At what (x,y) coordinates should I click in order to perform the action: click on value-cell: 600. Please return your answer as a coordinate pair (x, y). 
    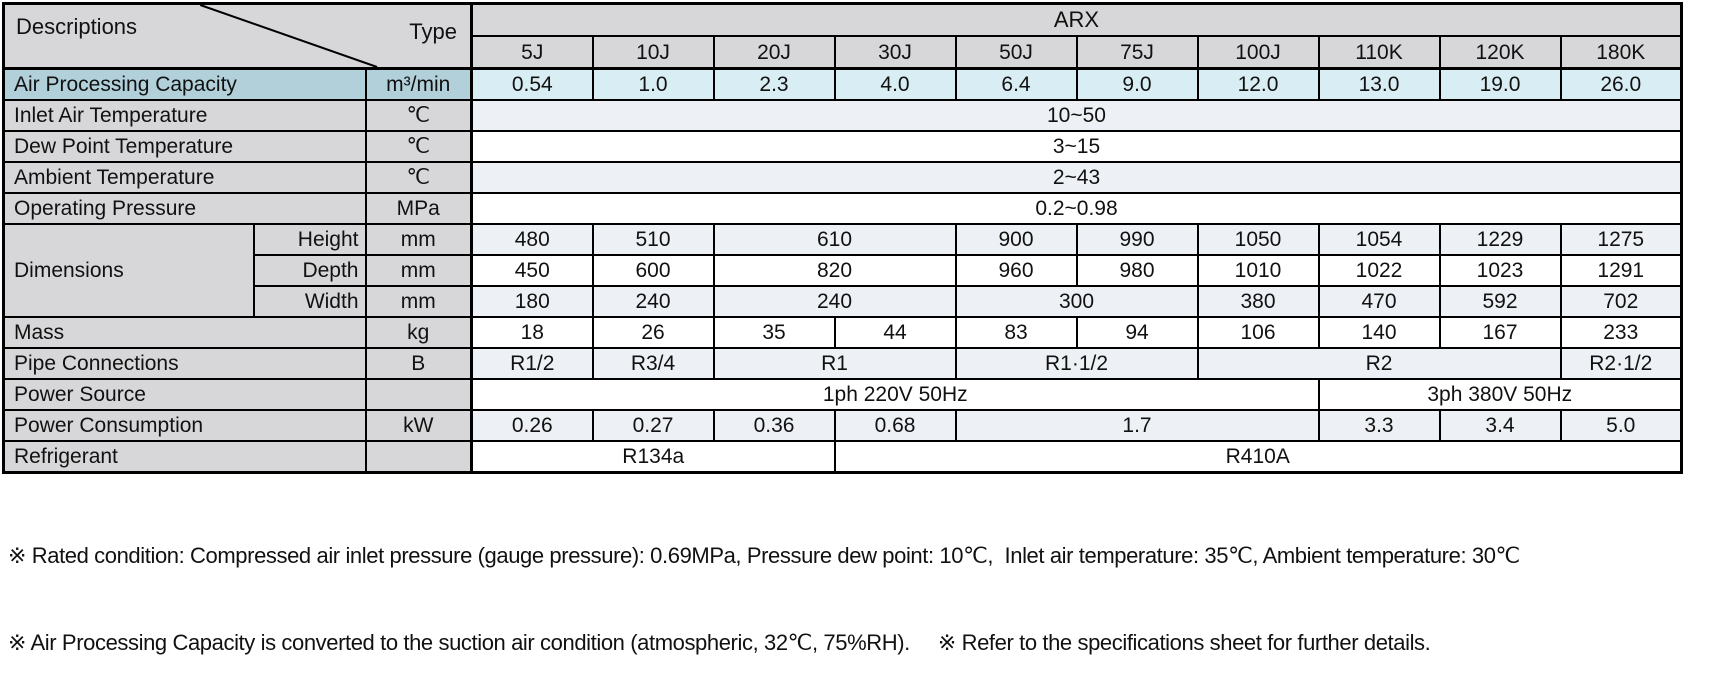
    Looking at the image, I should click on (653, 270).